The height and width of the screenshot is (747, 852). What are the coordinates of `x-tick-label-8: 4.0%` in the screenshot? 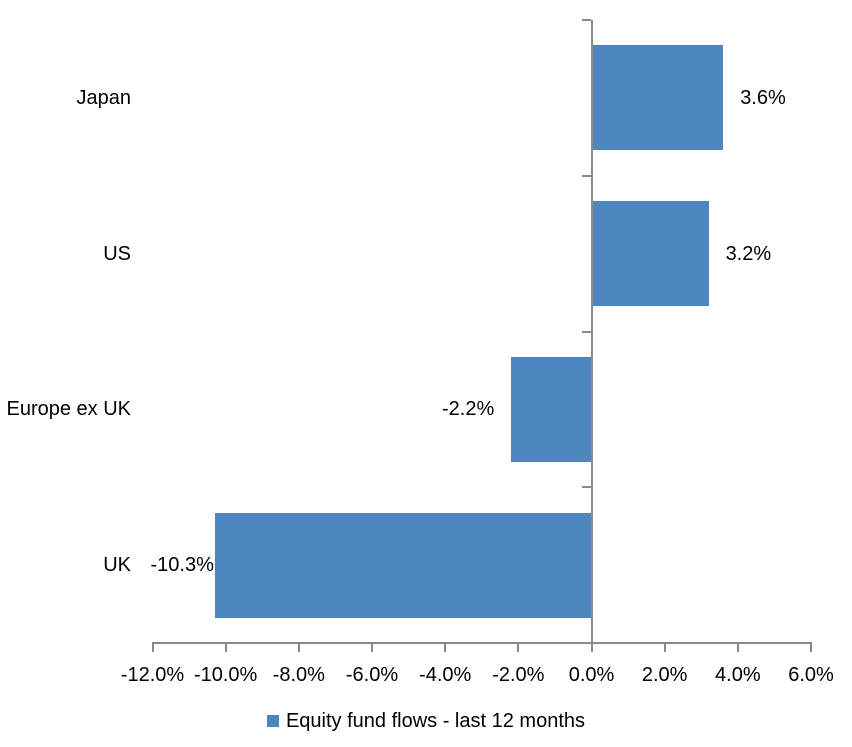 It's located at (738, 675).